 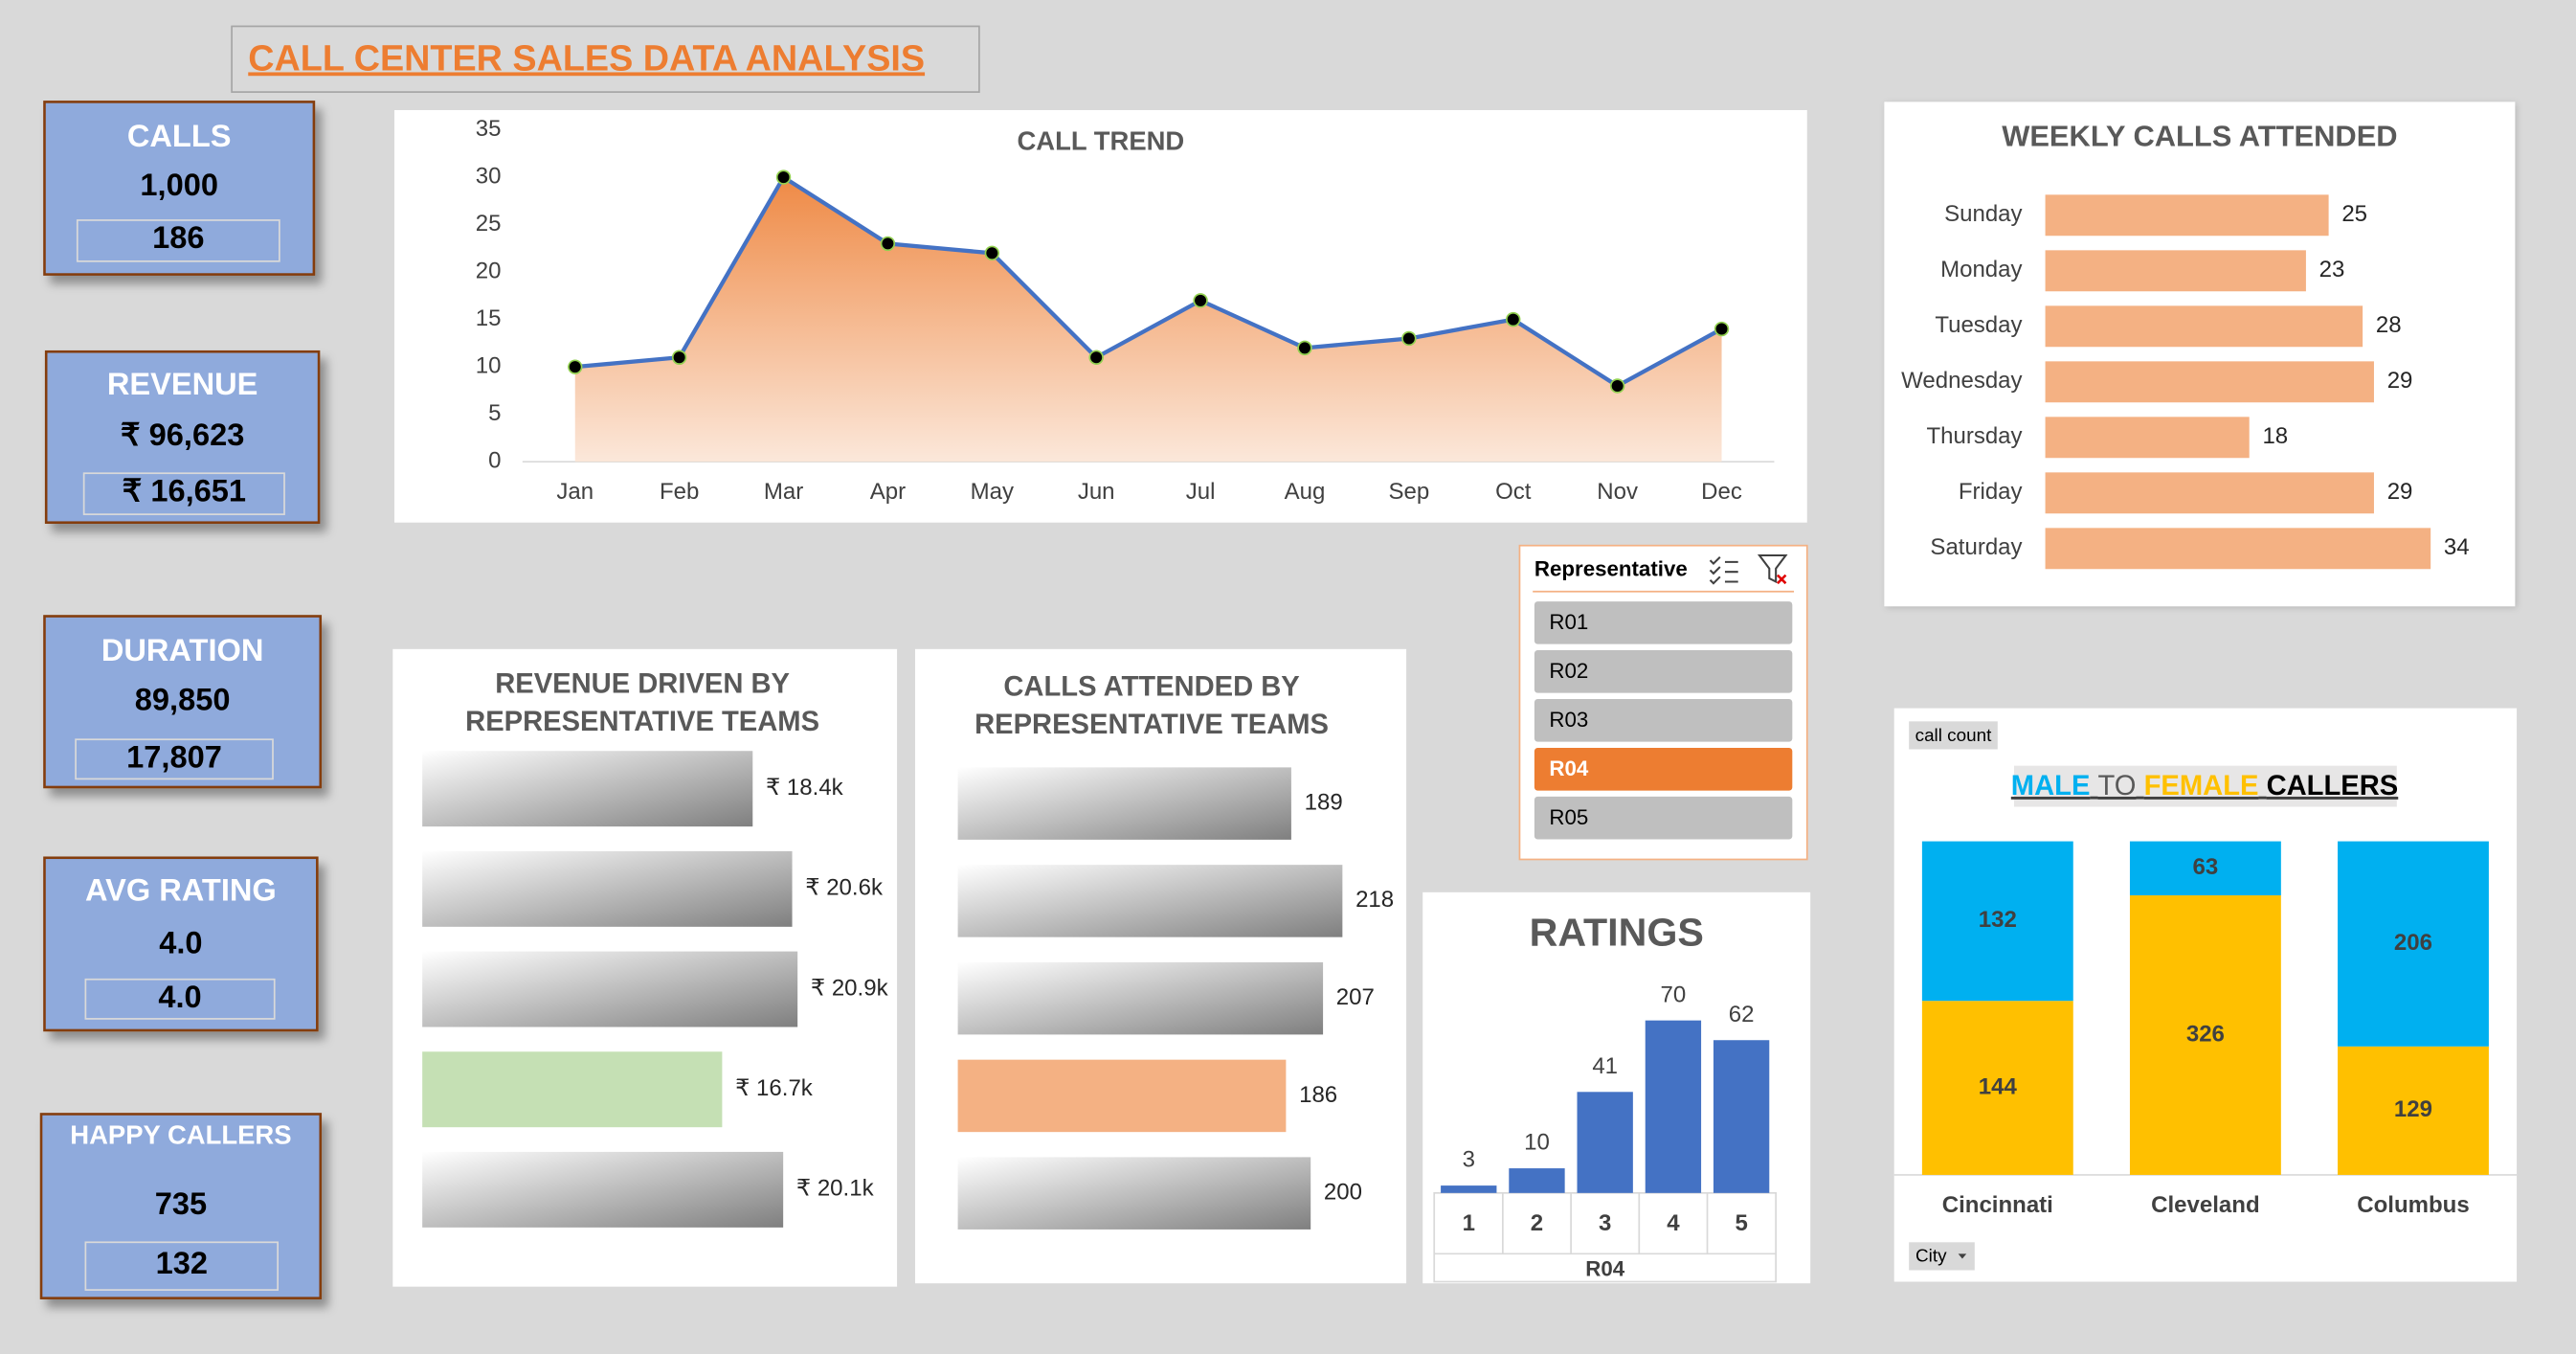 What do you see at coordinates (489, 270) in the screenshot?
I see `y-tick-label: 20` at bounding box center [489, 270].